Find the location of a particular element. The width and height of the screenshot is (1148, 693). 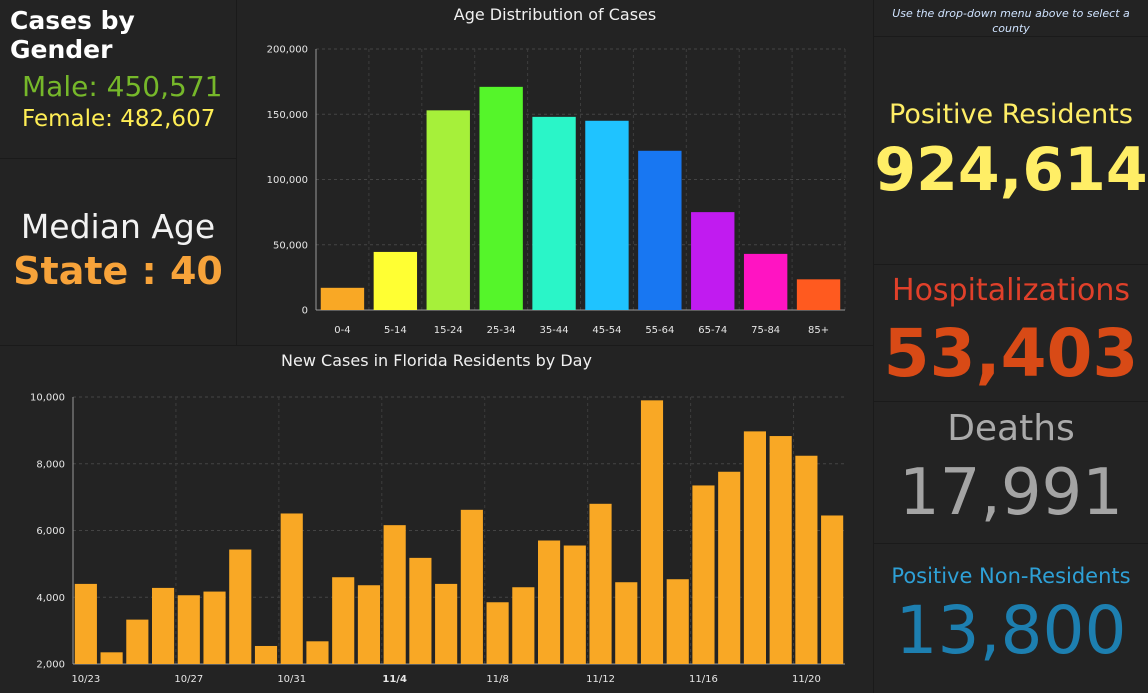

x-tick-label: 10/31 is located at coordinates (291, 679).